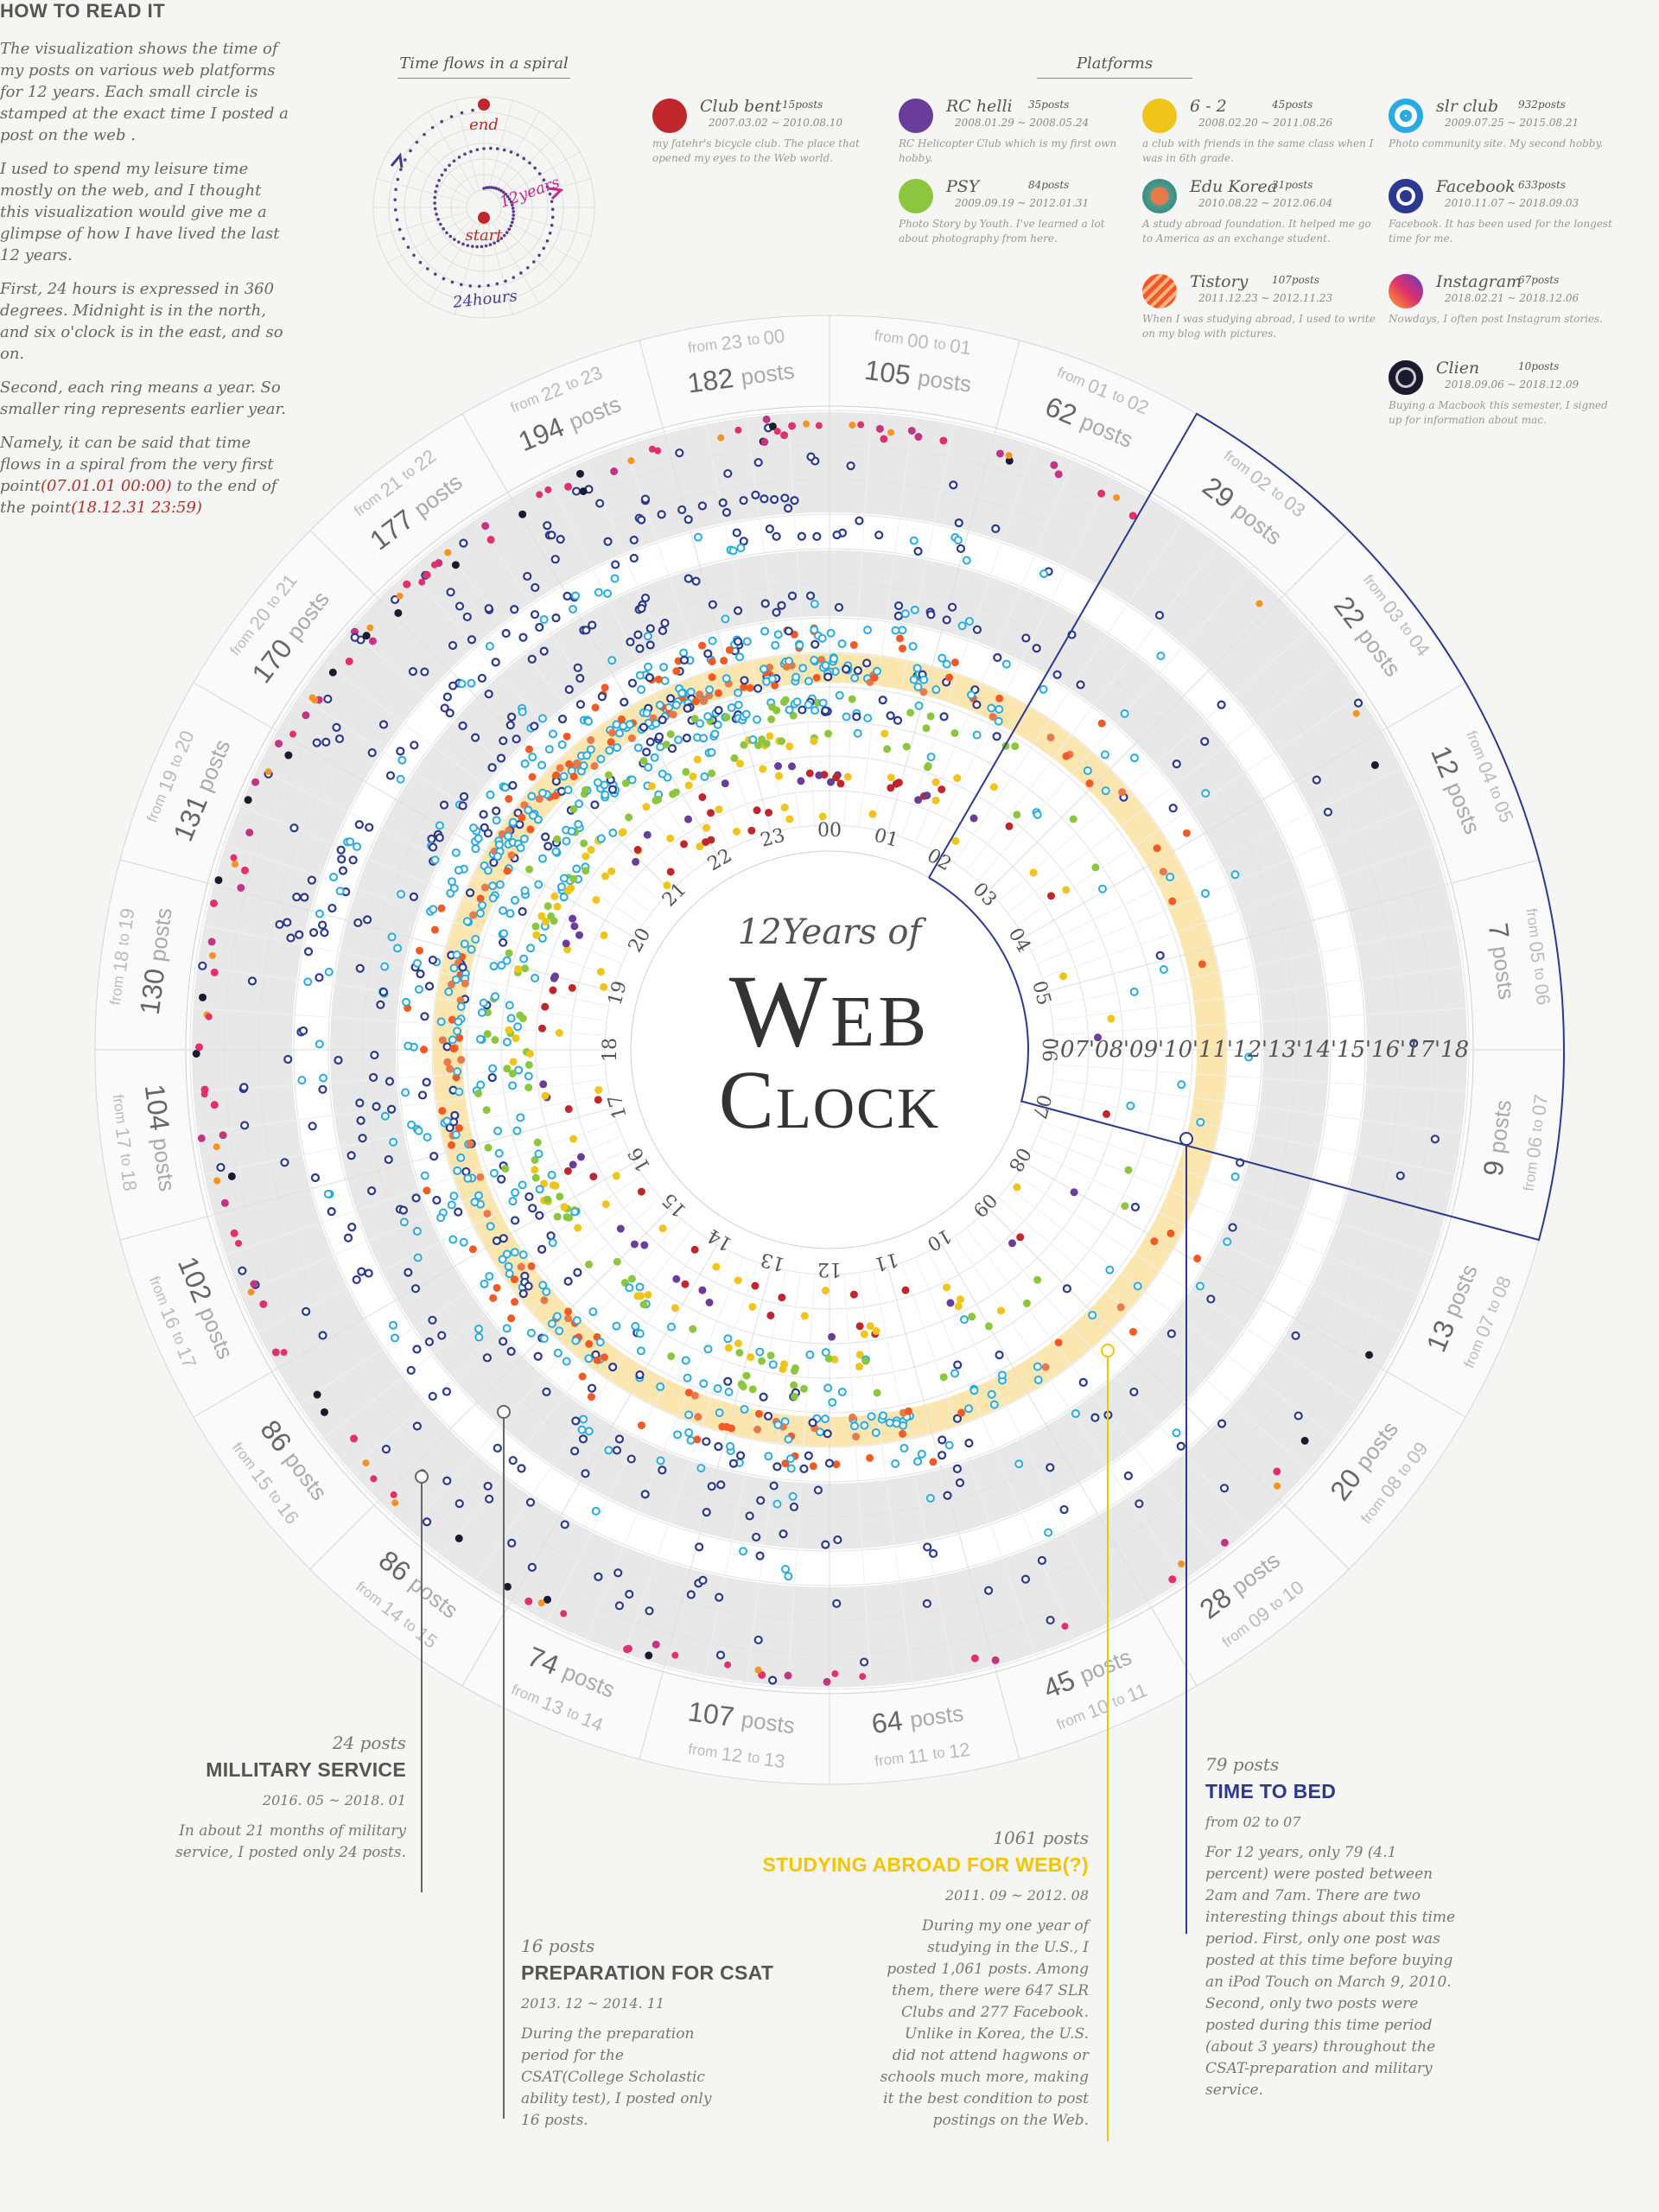 This screenshot has width=1659, height=2212. I want to click on range-end: 06, so click(1542, 994).